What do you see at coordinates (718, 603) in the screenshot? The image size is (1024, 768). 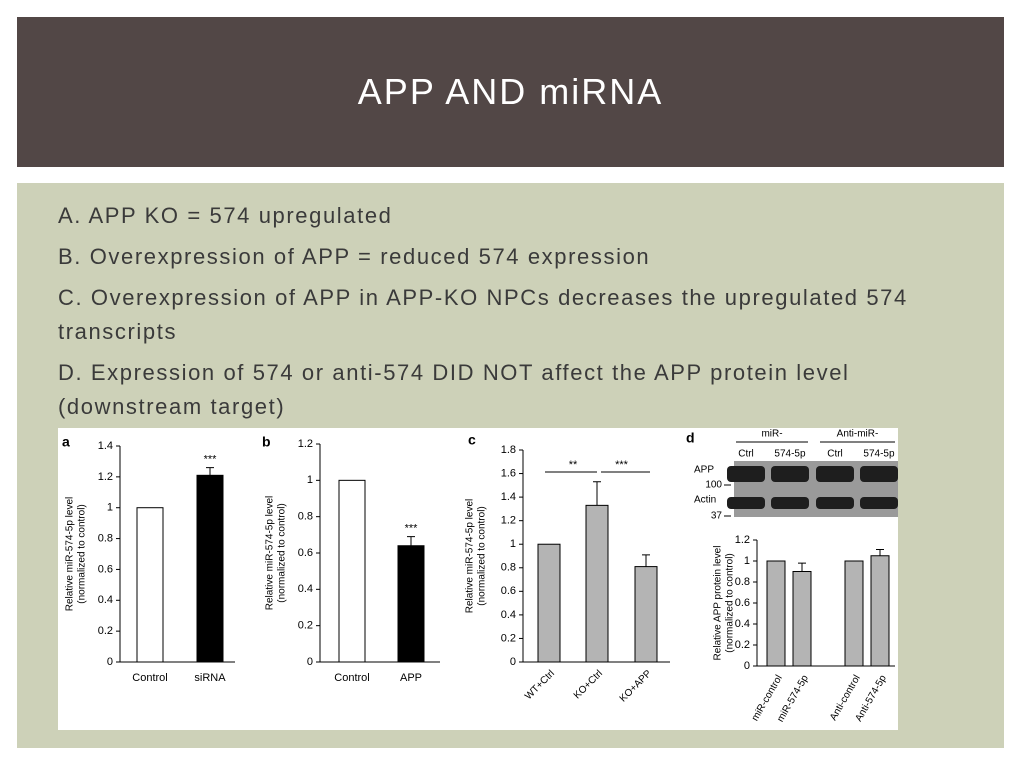 I see `y-axis-label: Relative APP protein level` at bounding box center [718, 603].